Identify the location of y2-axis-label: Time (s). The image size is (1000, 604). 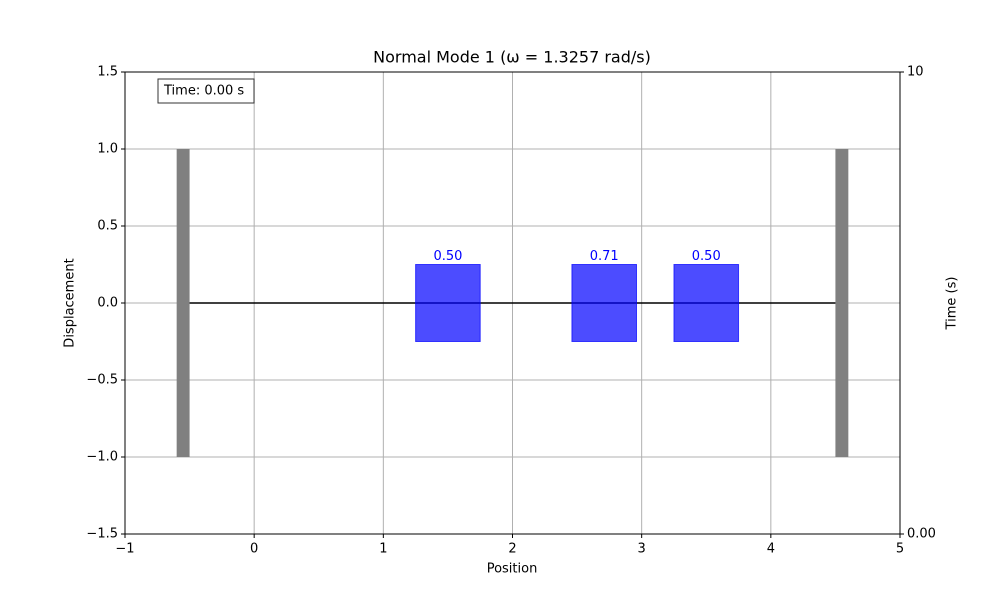
(952, 304).